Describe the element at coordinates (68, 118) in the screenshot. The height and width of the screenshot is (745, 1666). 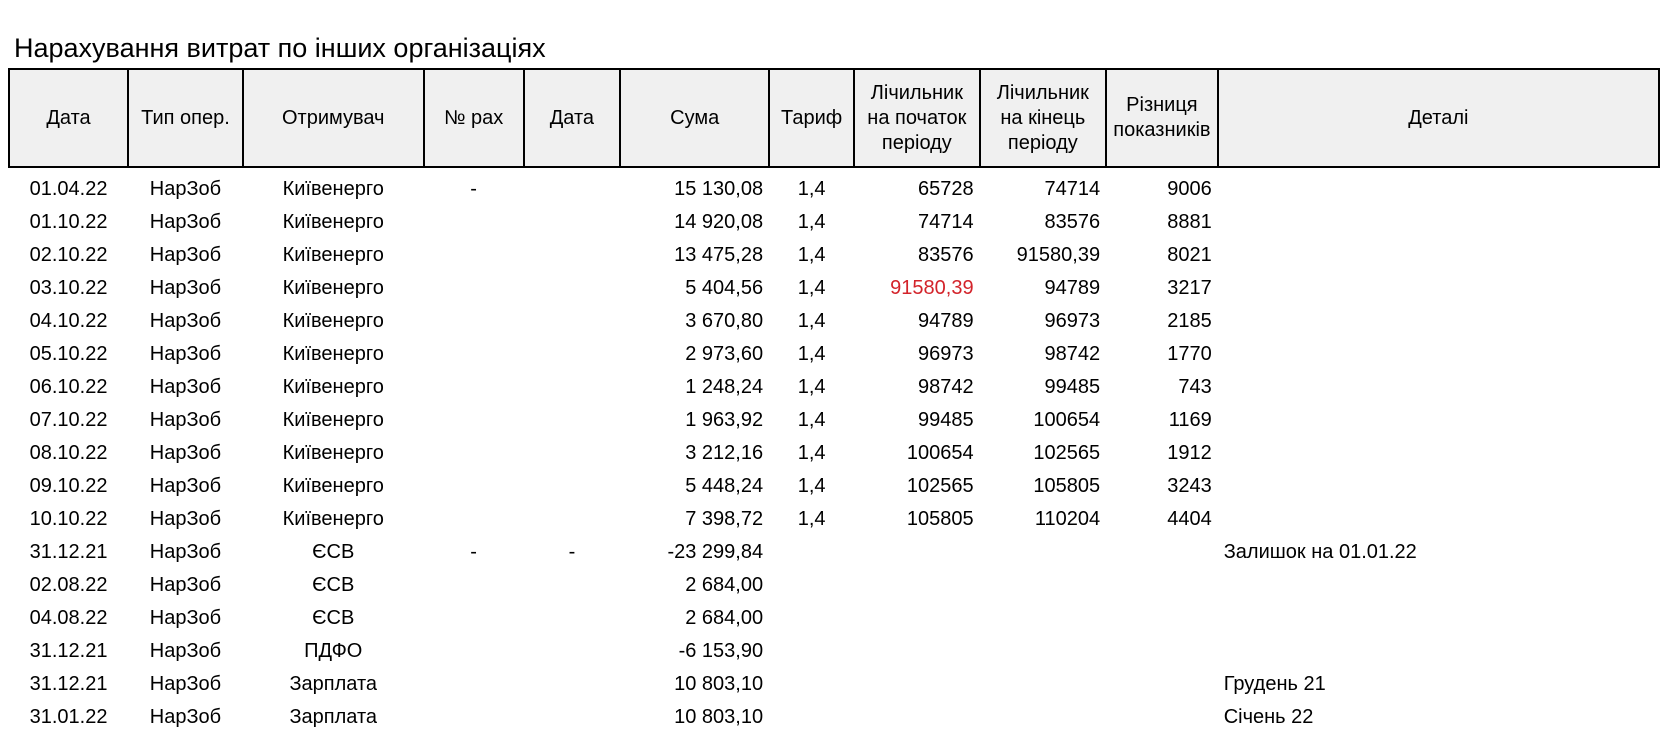
I see `col-header-date: Дата` at that location.